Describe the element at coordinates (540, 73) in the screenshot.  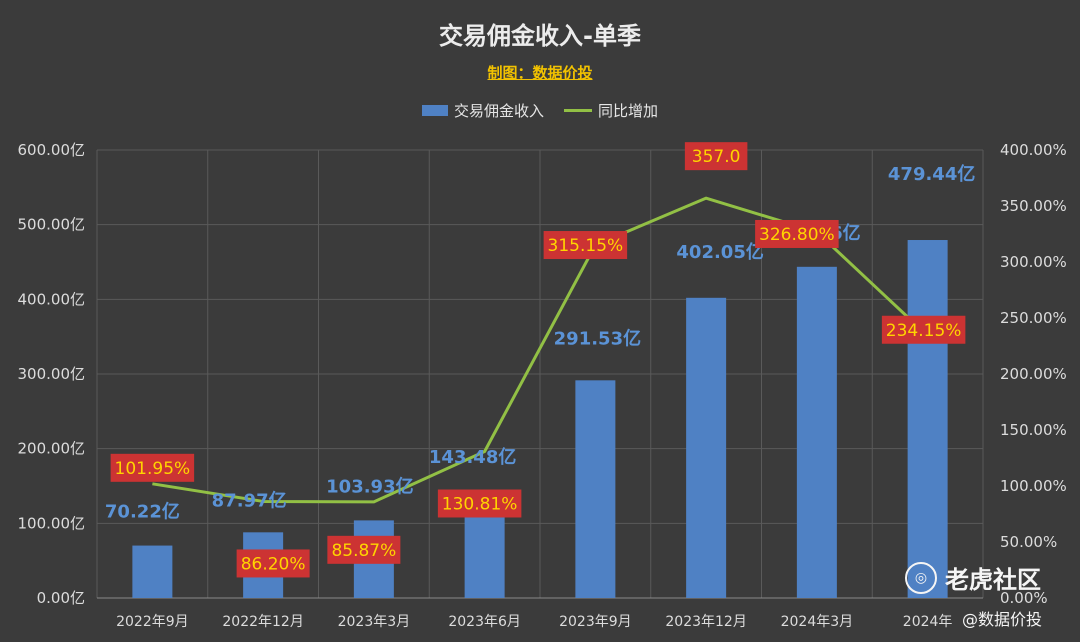
I see `chart-subtitle: 制图：数据价投` at that location.